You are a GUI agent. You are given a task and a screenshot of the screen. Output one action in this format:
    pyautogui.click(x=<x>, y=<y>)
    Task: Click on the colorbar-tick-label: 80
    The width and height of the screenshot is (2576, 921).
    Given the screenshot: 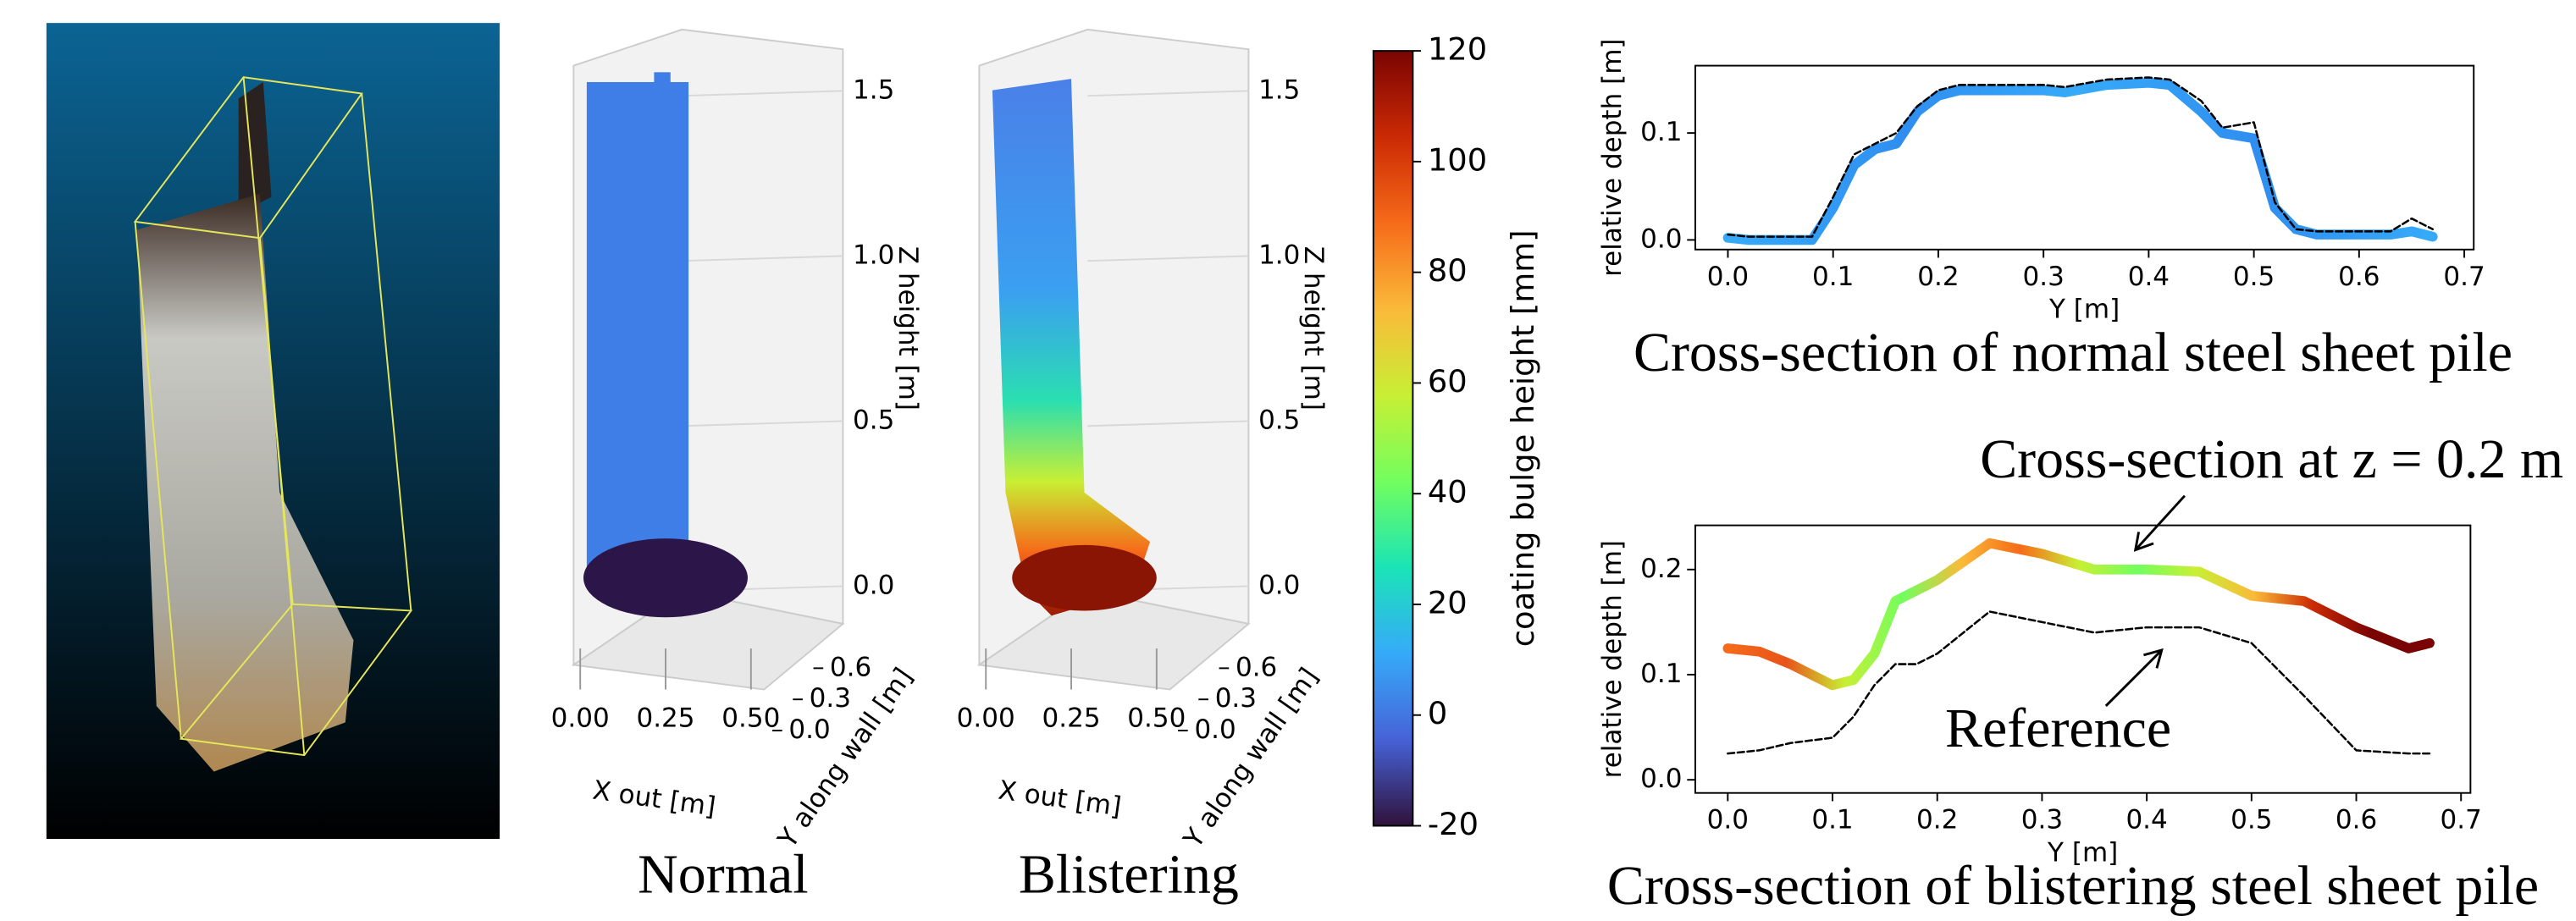 What is the action you would take?
    pyautogui.click(x=1448, y=270)
    